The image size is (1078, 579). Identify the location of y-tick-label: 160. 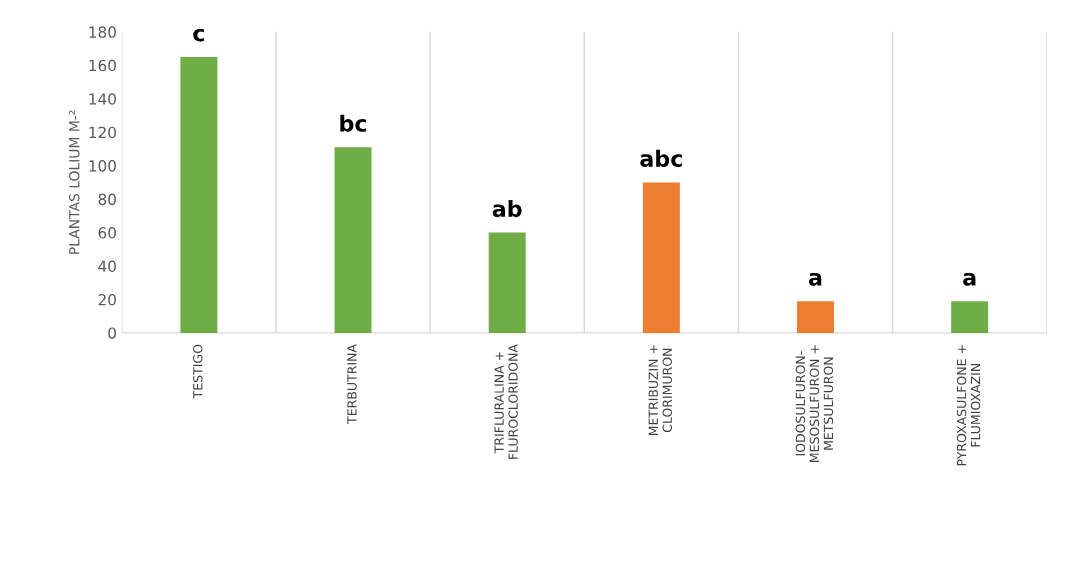
(102, 65).